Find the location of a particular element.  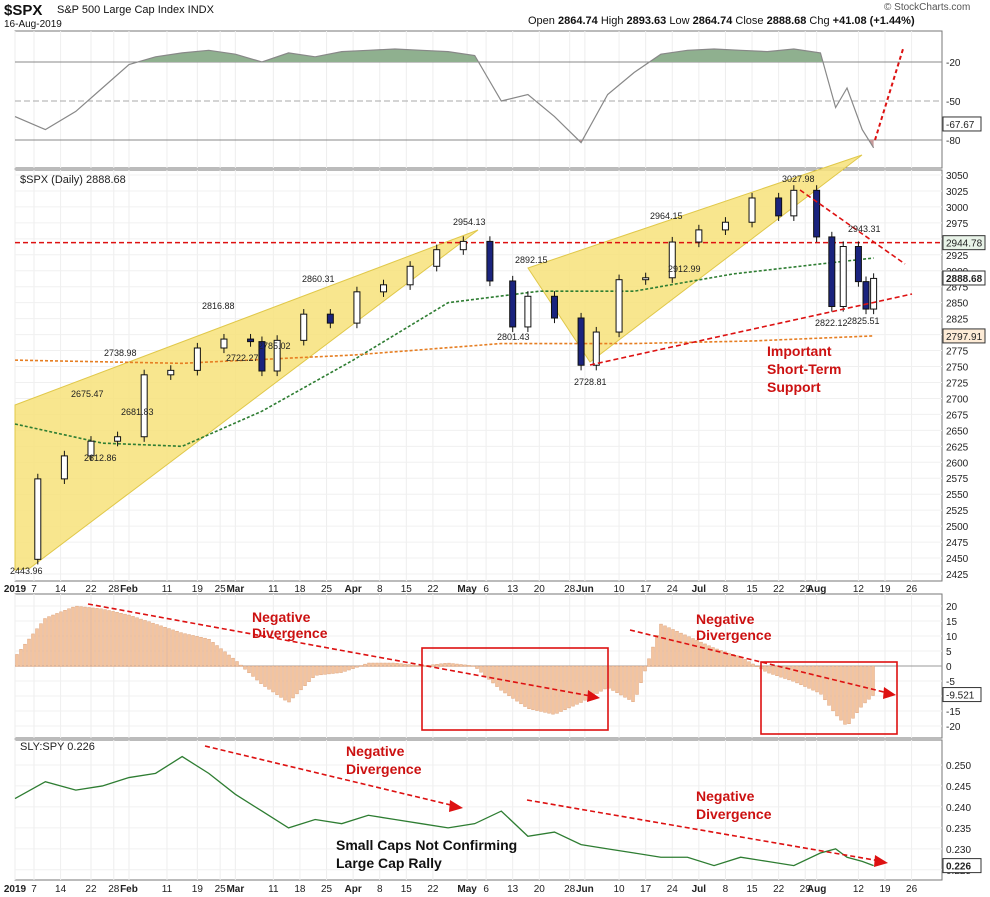

down-candle is located at coordinates (490, 261).